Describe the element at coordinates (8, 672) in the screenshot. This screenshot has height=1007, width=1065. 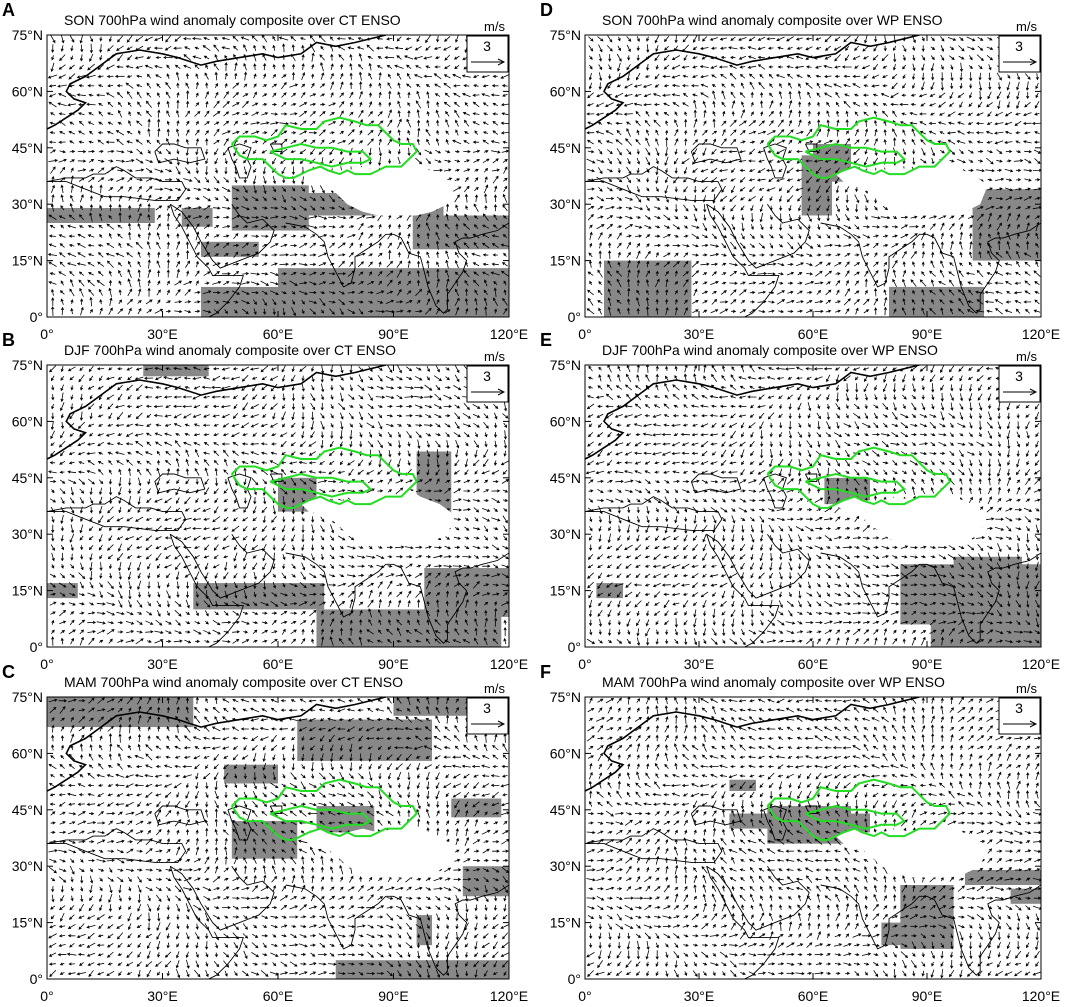
I see `panel-letter: C` at that location.